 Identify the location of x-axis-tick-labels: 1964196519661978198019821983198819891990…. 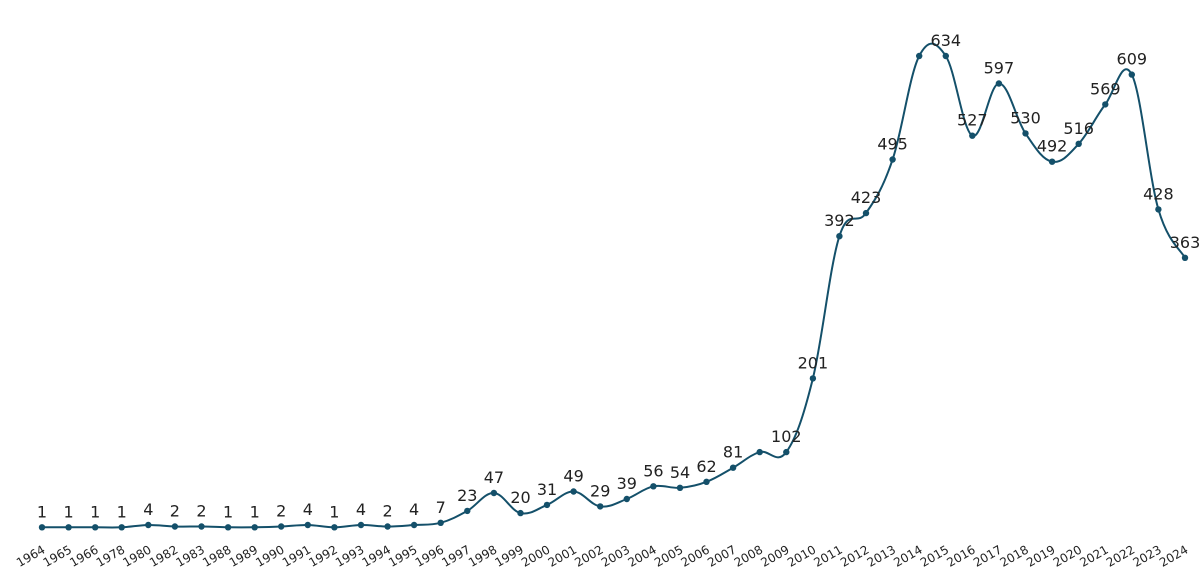
(602, 555).